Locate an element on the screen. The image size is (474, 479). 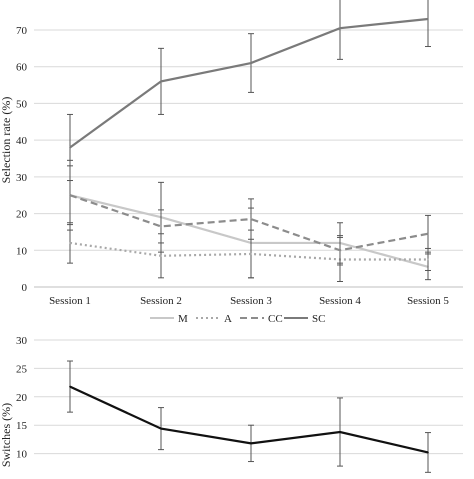
x-tick-label: Session 4 is located at coordinates (340, 301).